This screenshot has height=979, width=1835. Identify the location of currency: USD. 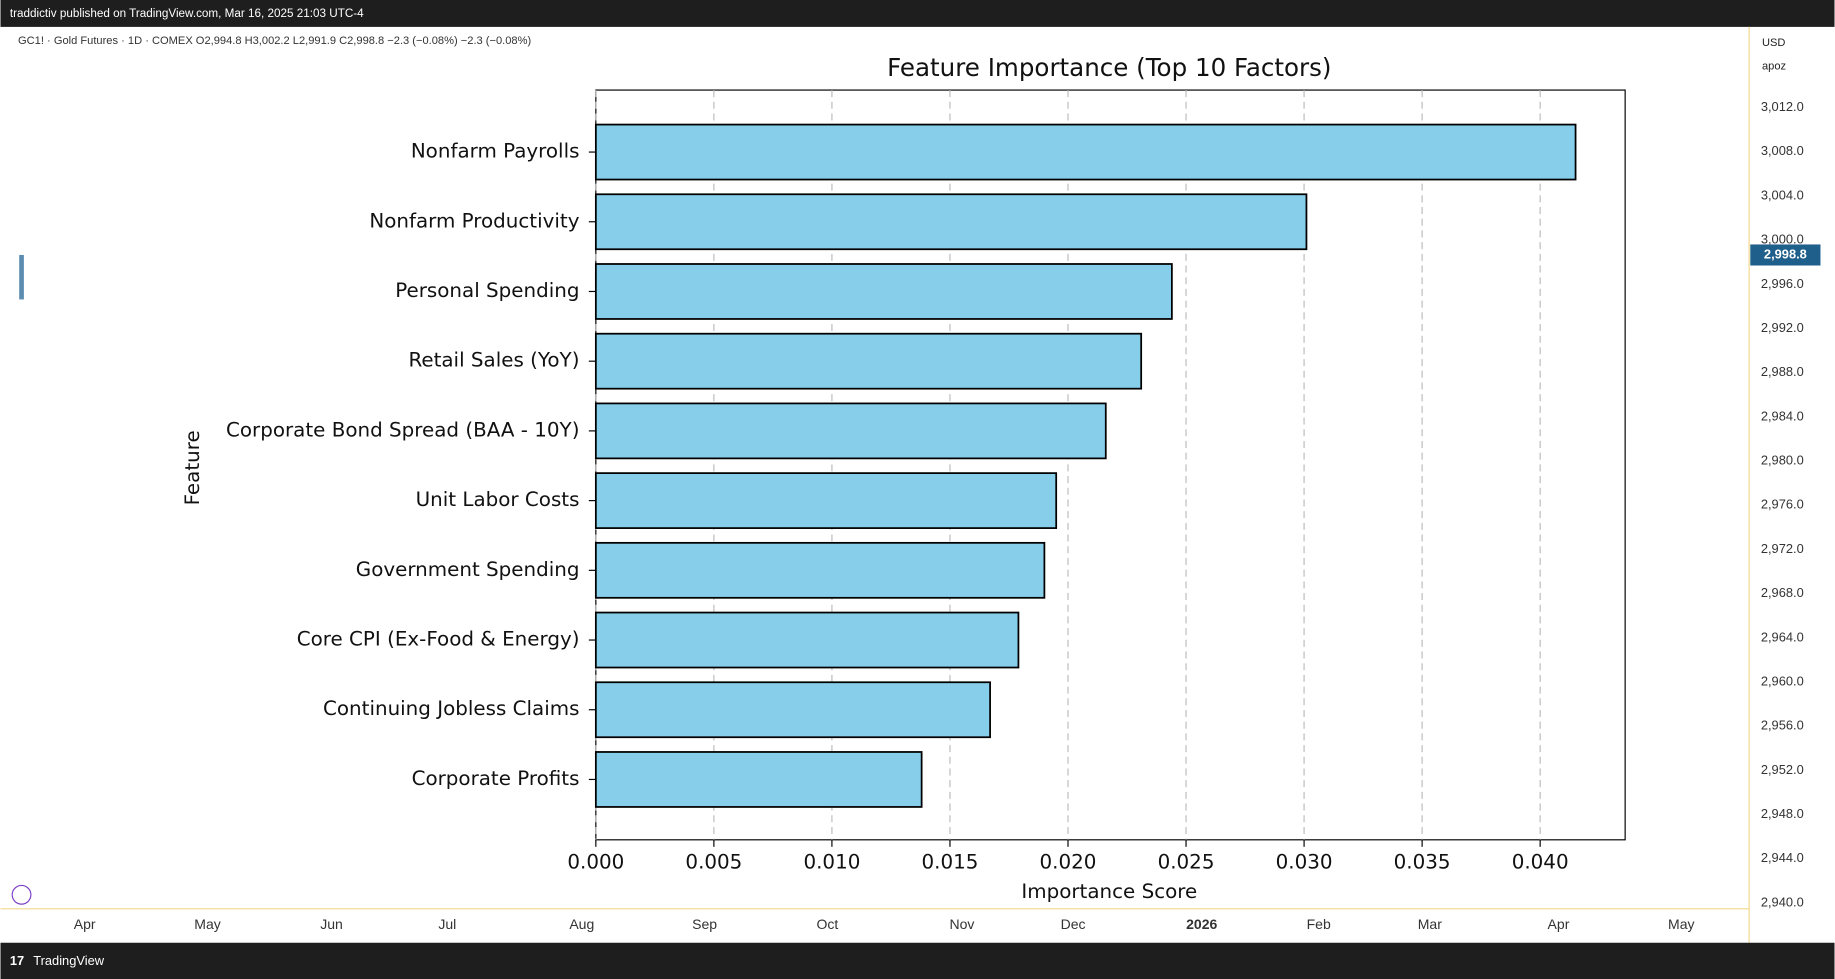
(1773, 43).